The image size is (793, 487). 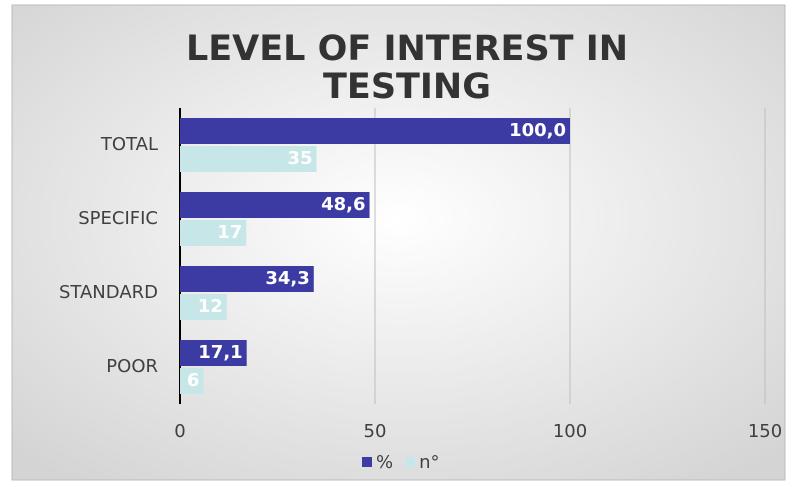 What do you see at coordinates (375, 431) in the screenshot?
I see `x-tick-label: 50` at bounding box center [375, 431].